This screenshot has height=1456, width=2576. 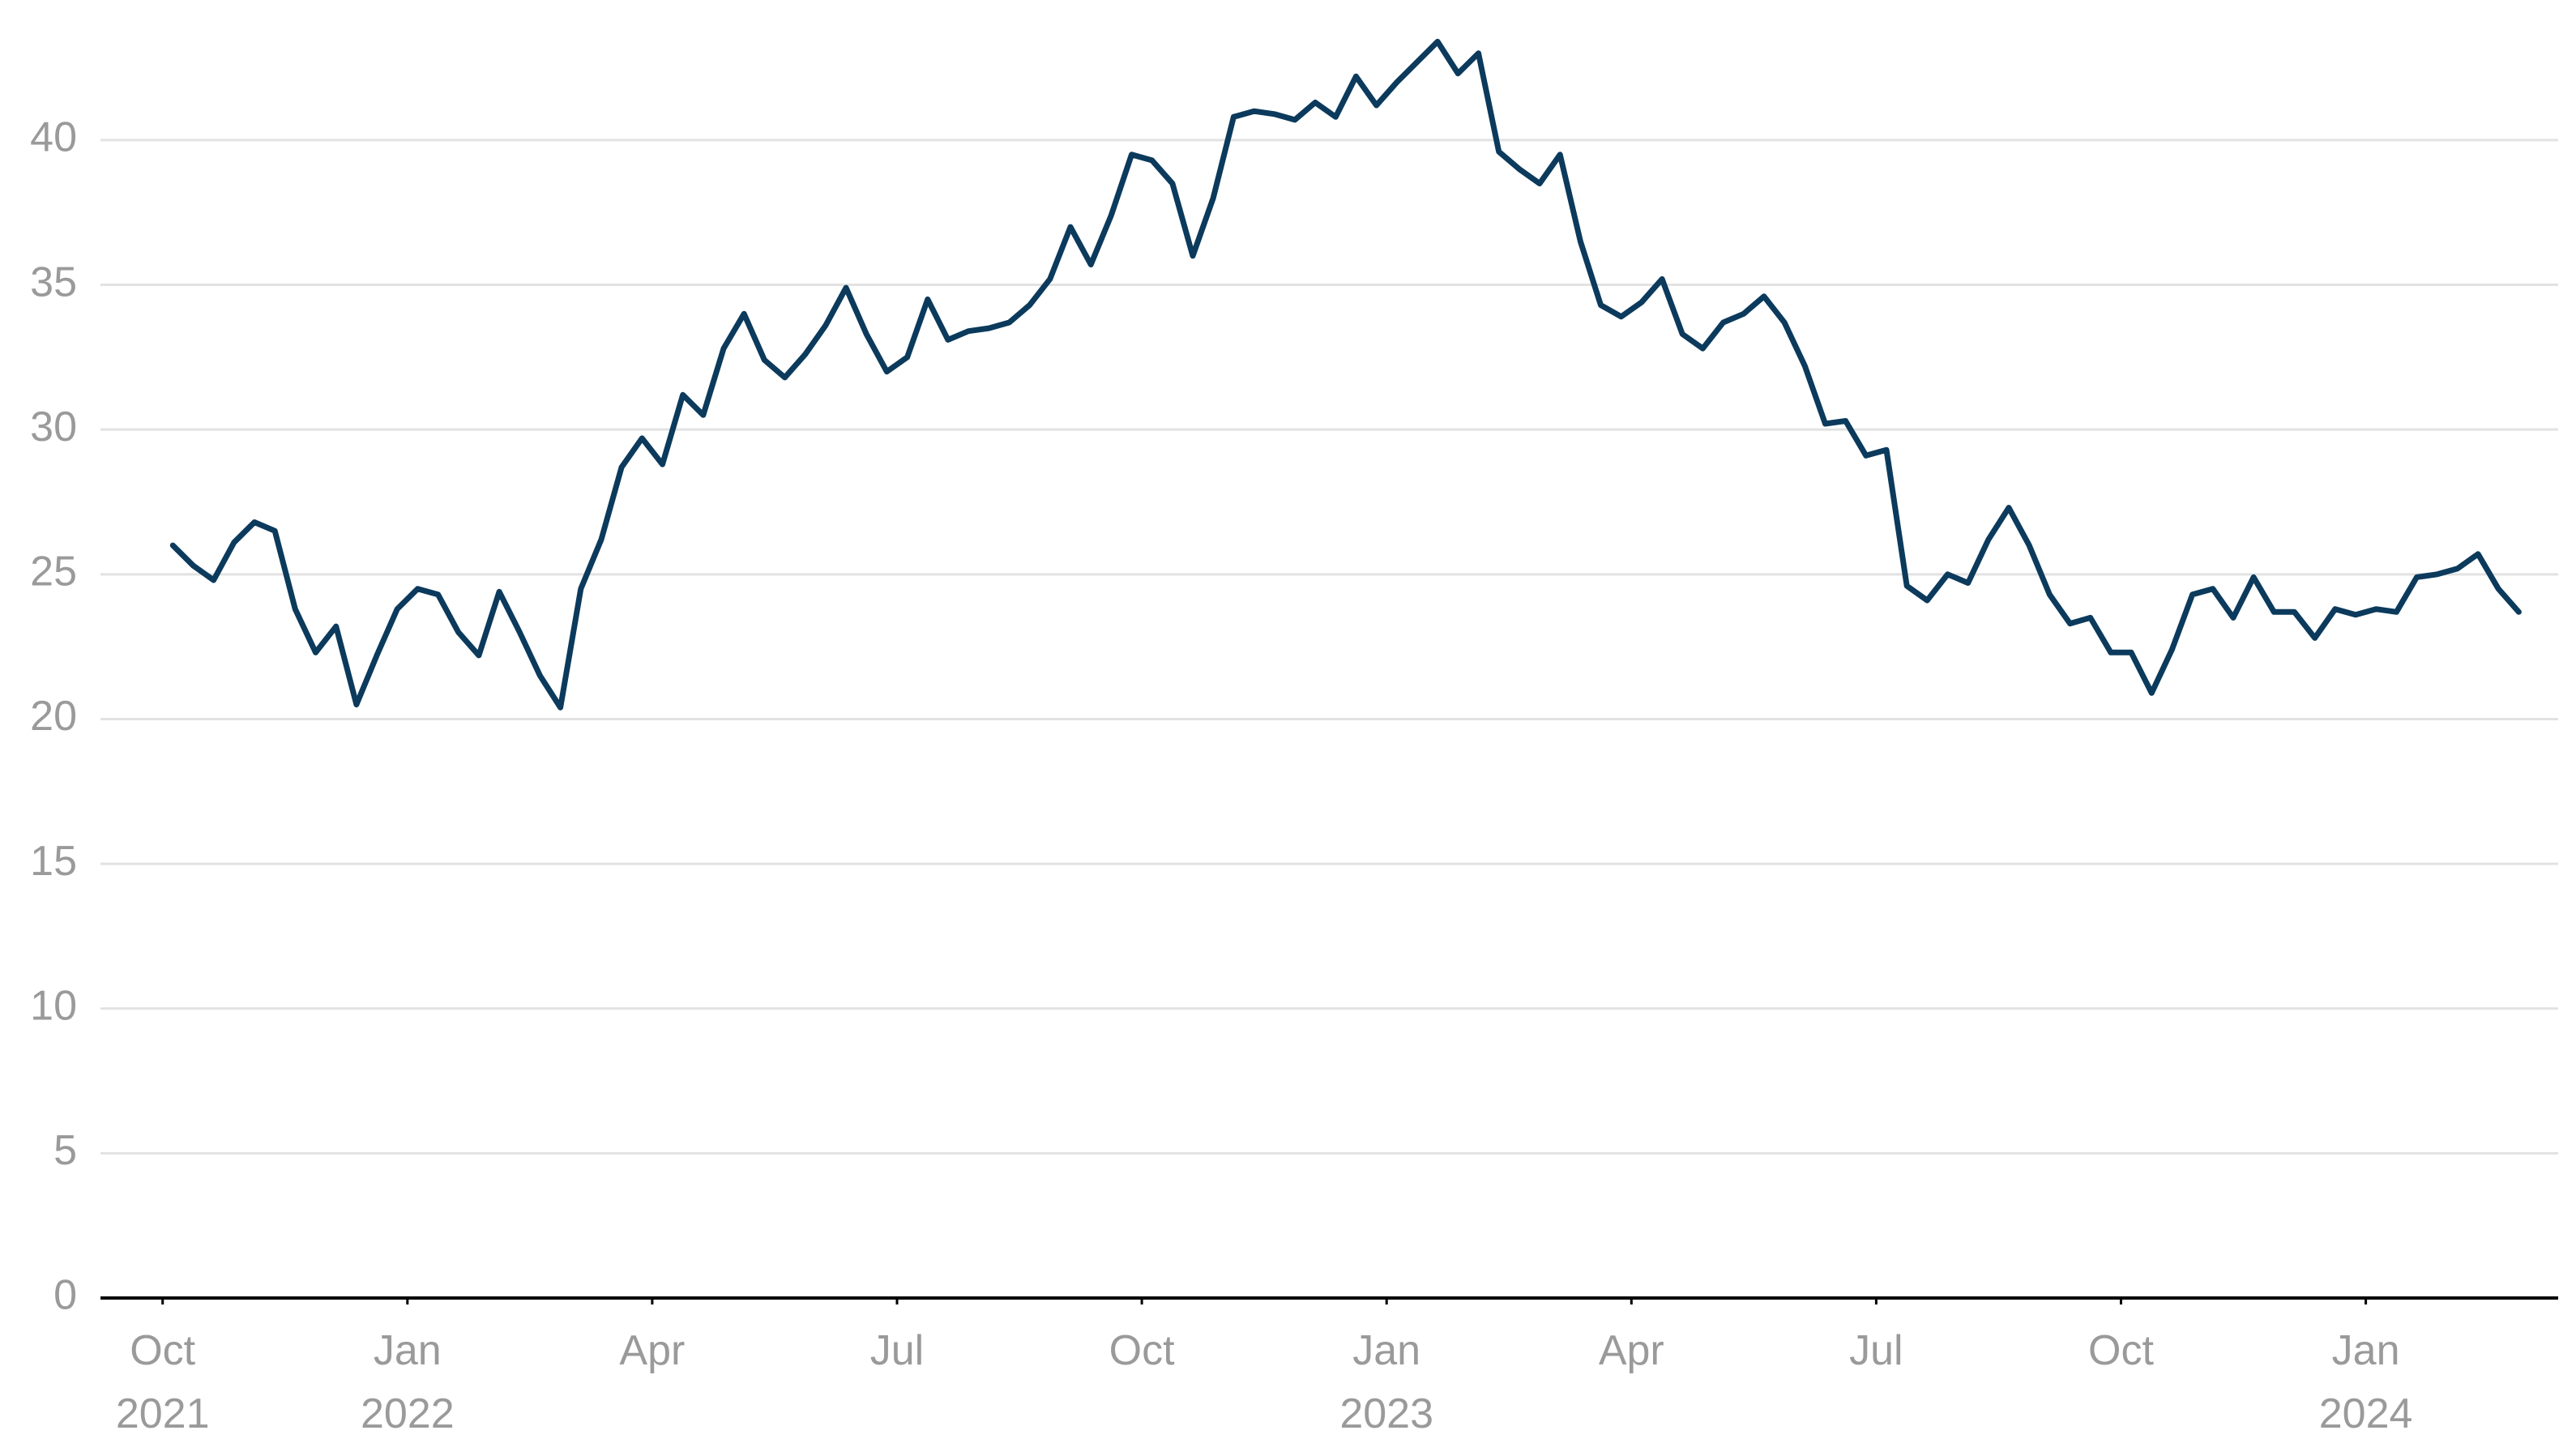 I want to click on x-tick-label: Jan 2022, so click(x=407, y=1382).